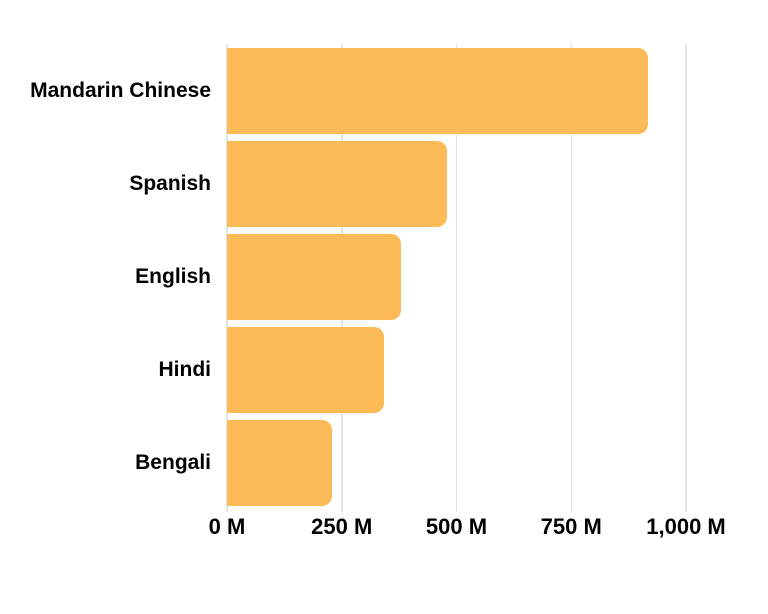 The width and height of the screenshot is (768, 614). I want to click on bar-spanish, so click(337, 183).